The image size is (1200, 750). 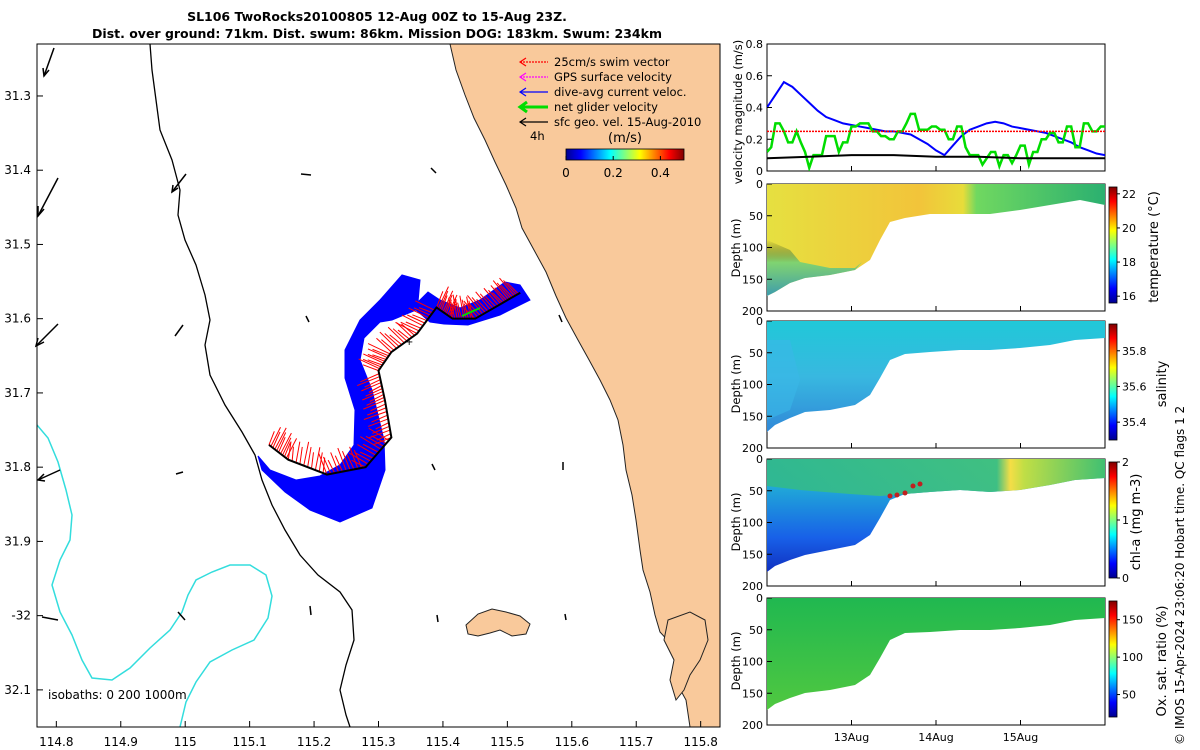 I want to click on salinity-colorbar, so click(x=1113, y=382).